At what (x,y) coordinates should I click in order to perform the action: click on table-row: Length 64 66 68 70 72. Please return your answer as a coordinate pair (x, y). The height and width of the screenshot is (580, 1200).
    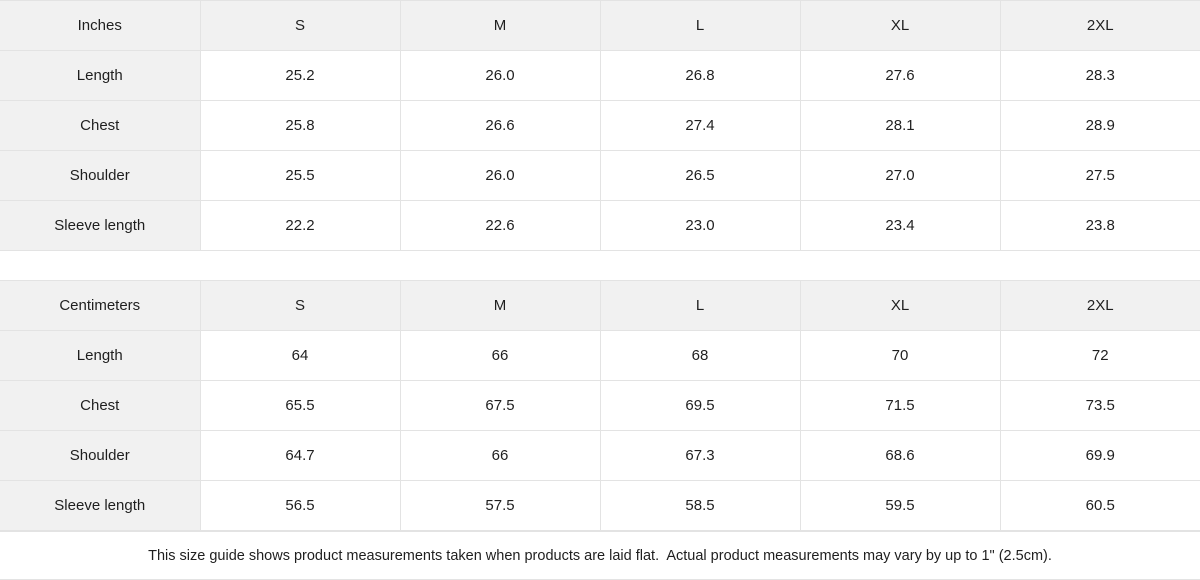
    Looking at the image, I should click on (600, 356).